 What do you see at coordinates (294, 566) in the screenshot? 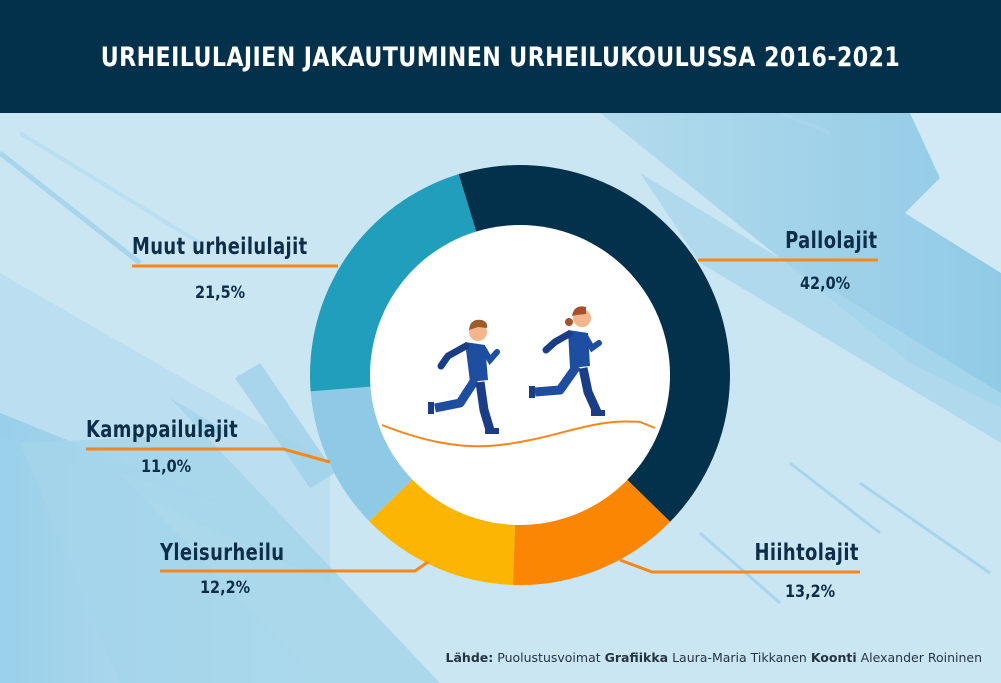
I see `leader-line-yleisurheilu` at bounding box center [294, 566].